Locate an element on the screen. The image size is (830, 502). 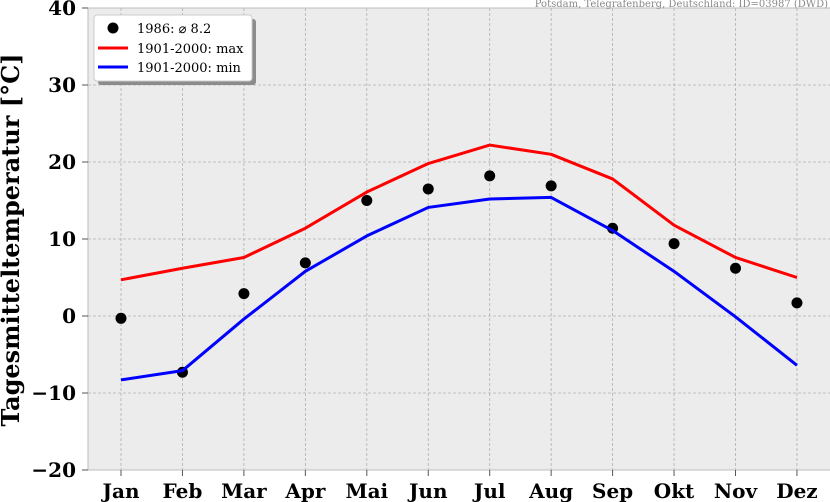
x-tick-label: Apr is located at coordinates (305, 490).